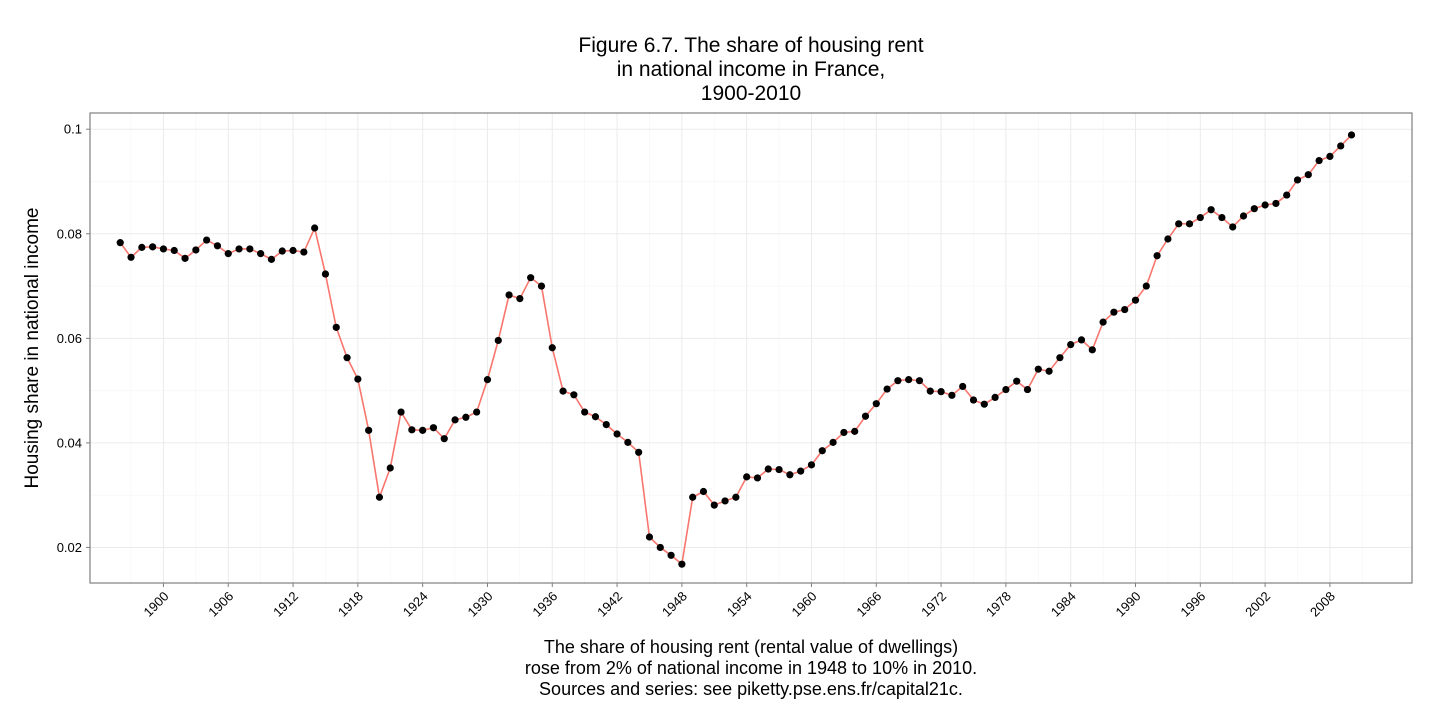 The image size is (1440, 720). Describe the element at coordinates (73, 338) in the screenshot. I see `y-axis: 0.02 0.04 0.06 0.08 0.1` at that location.